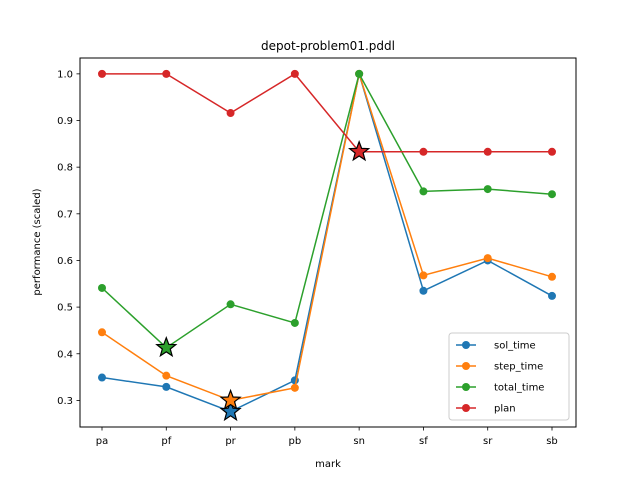 The height and width of the screenshot is (480, 640). I want to click on x-tick-label: pb, so click(295, 441).